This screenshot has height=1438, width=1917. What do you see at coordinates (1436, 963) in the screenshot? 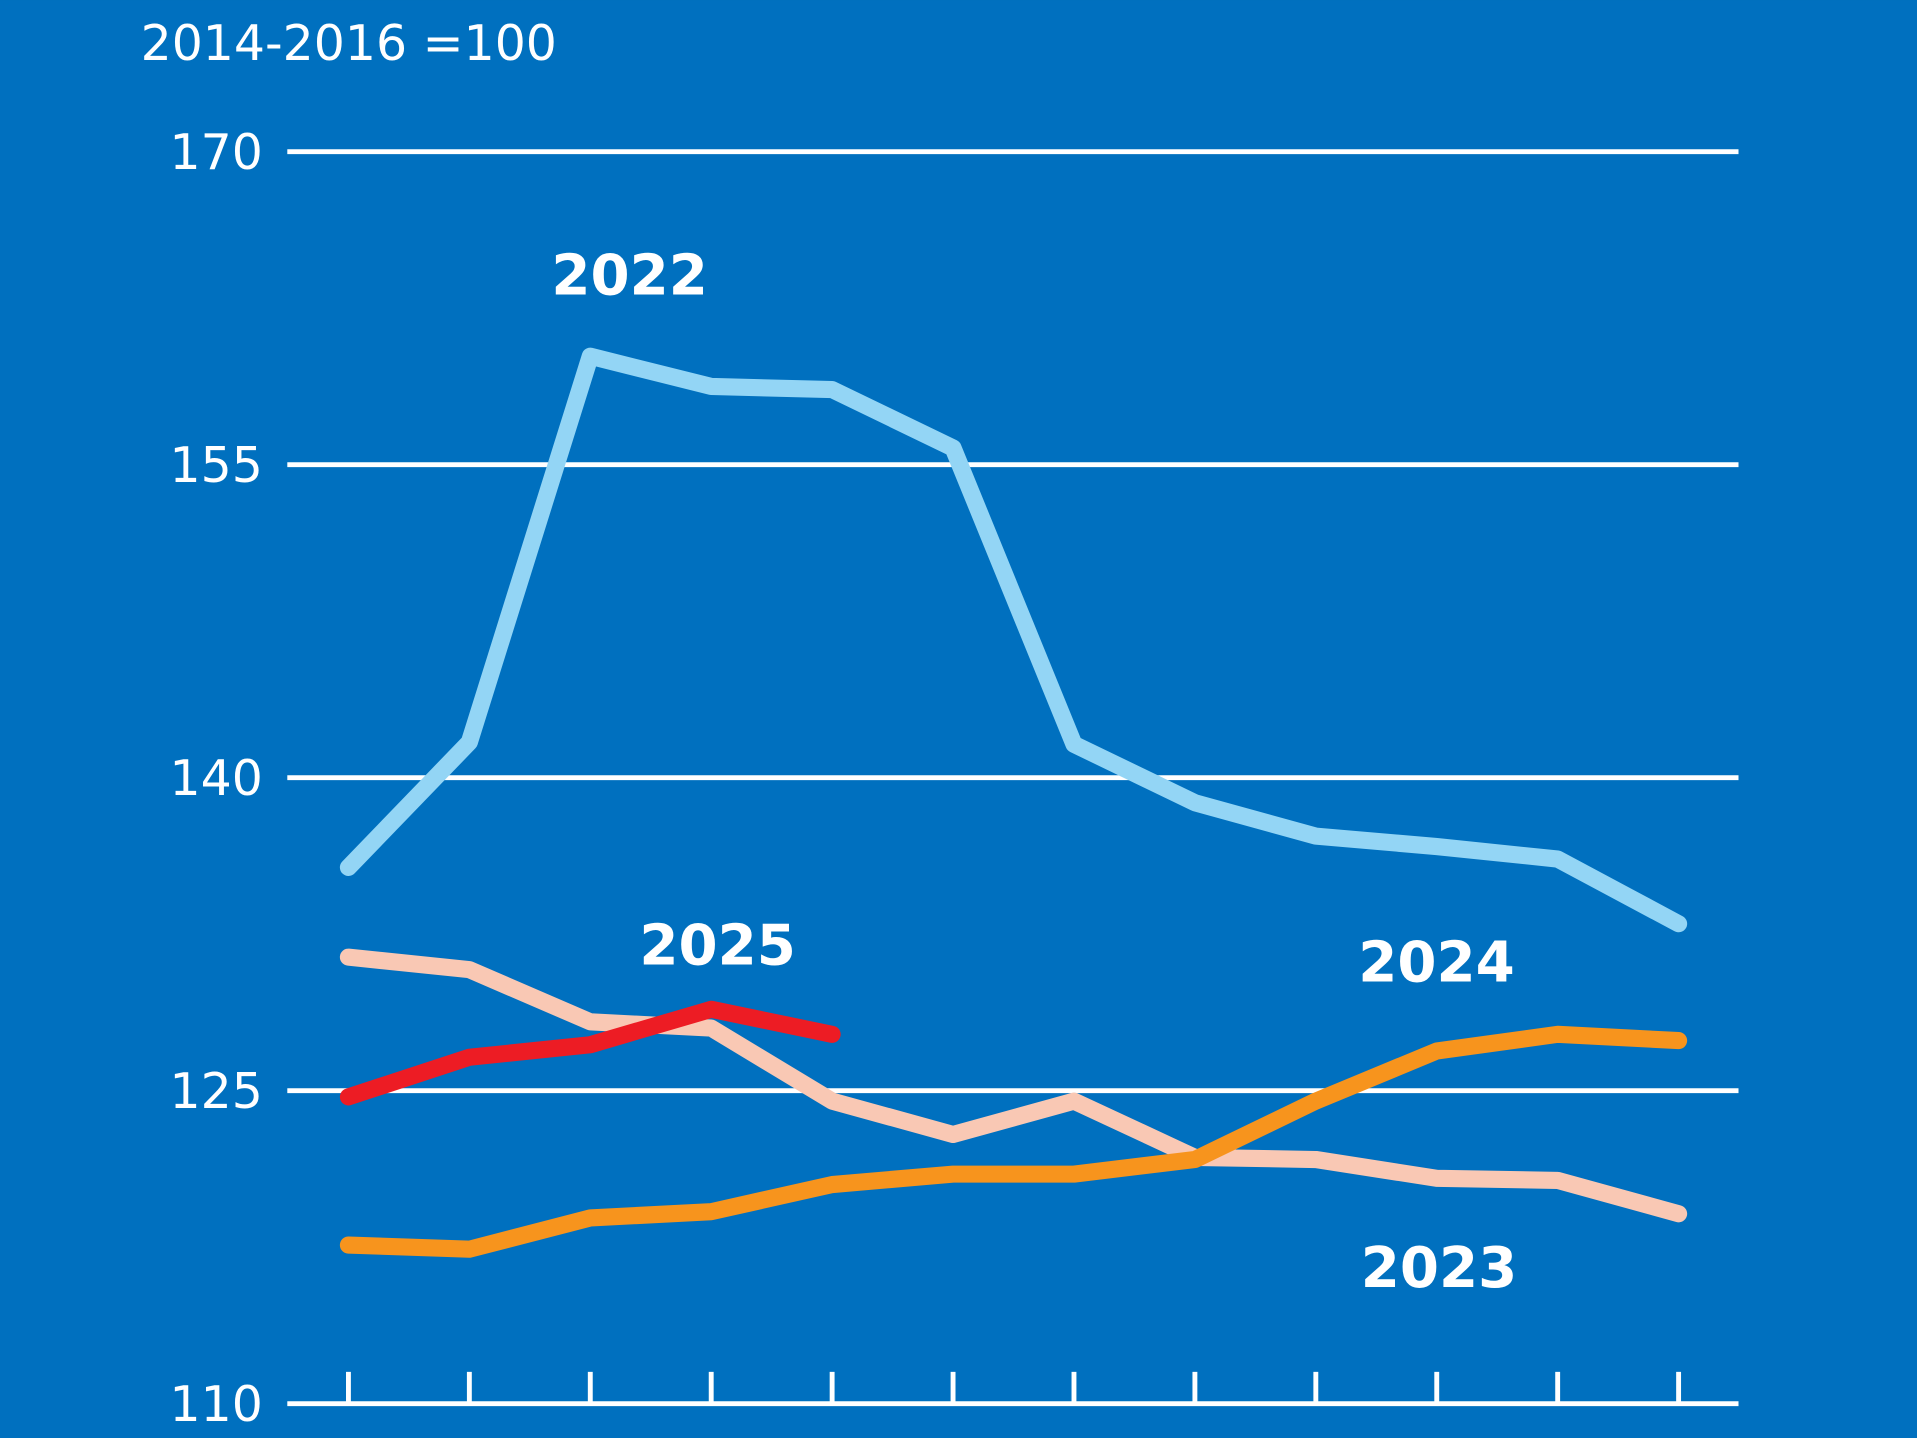
I see `series-label: 2024` at bounding box center [1436, 963].